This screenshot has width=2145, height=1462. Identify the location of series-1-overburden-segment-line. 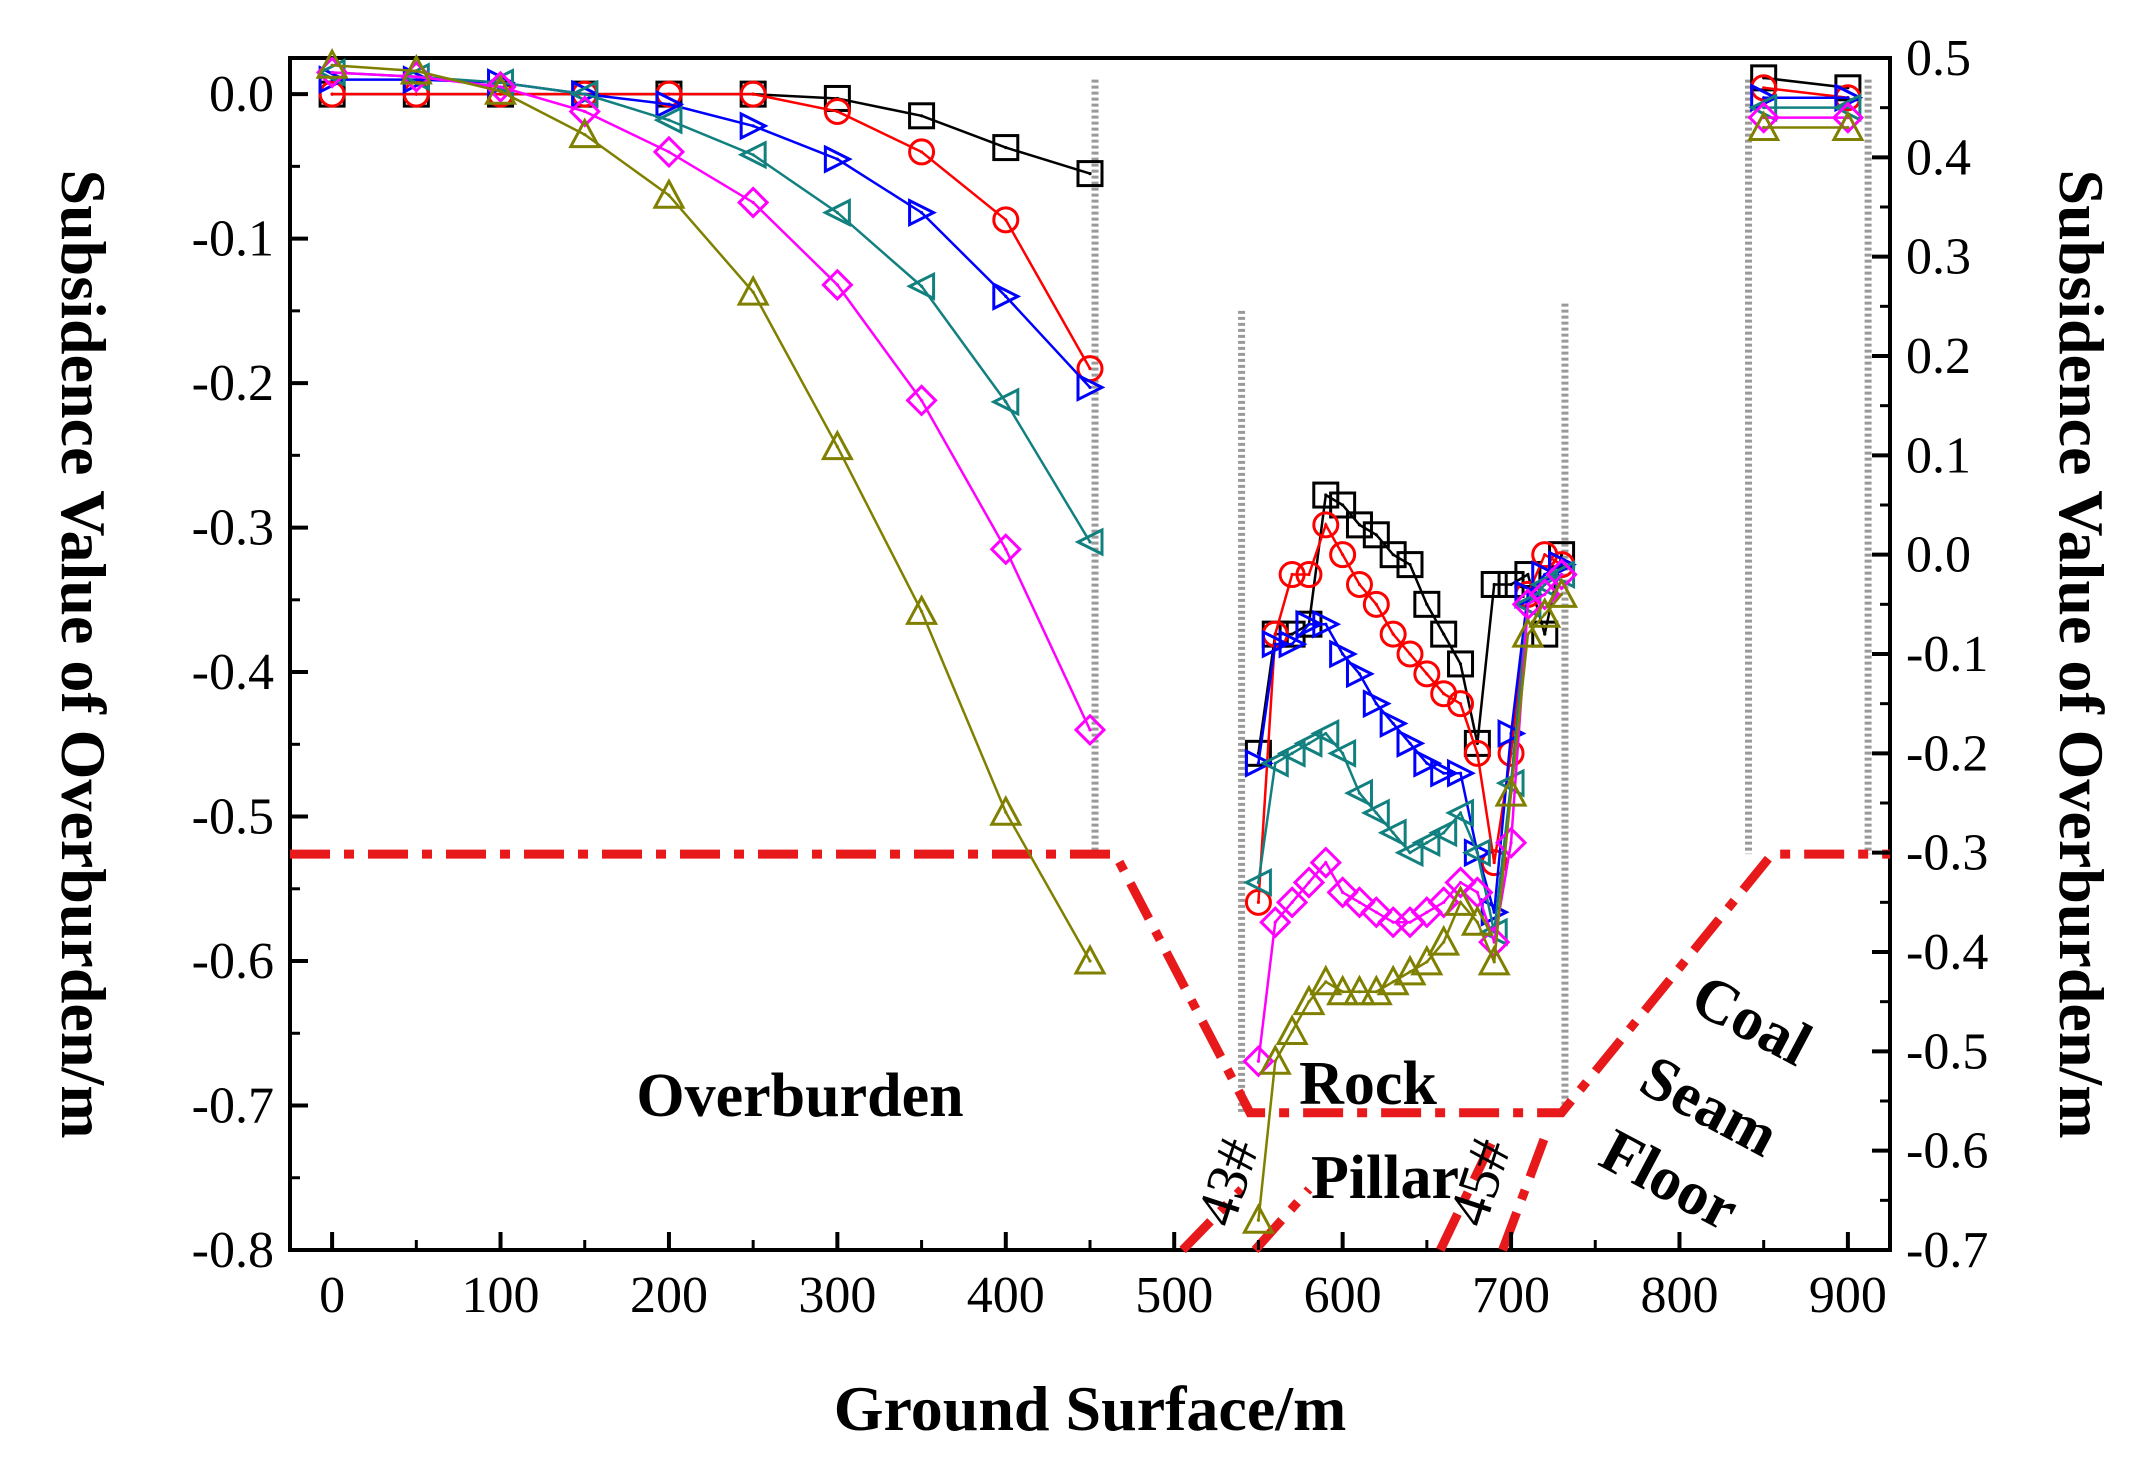
(711, 133).